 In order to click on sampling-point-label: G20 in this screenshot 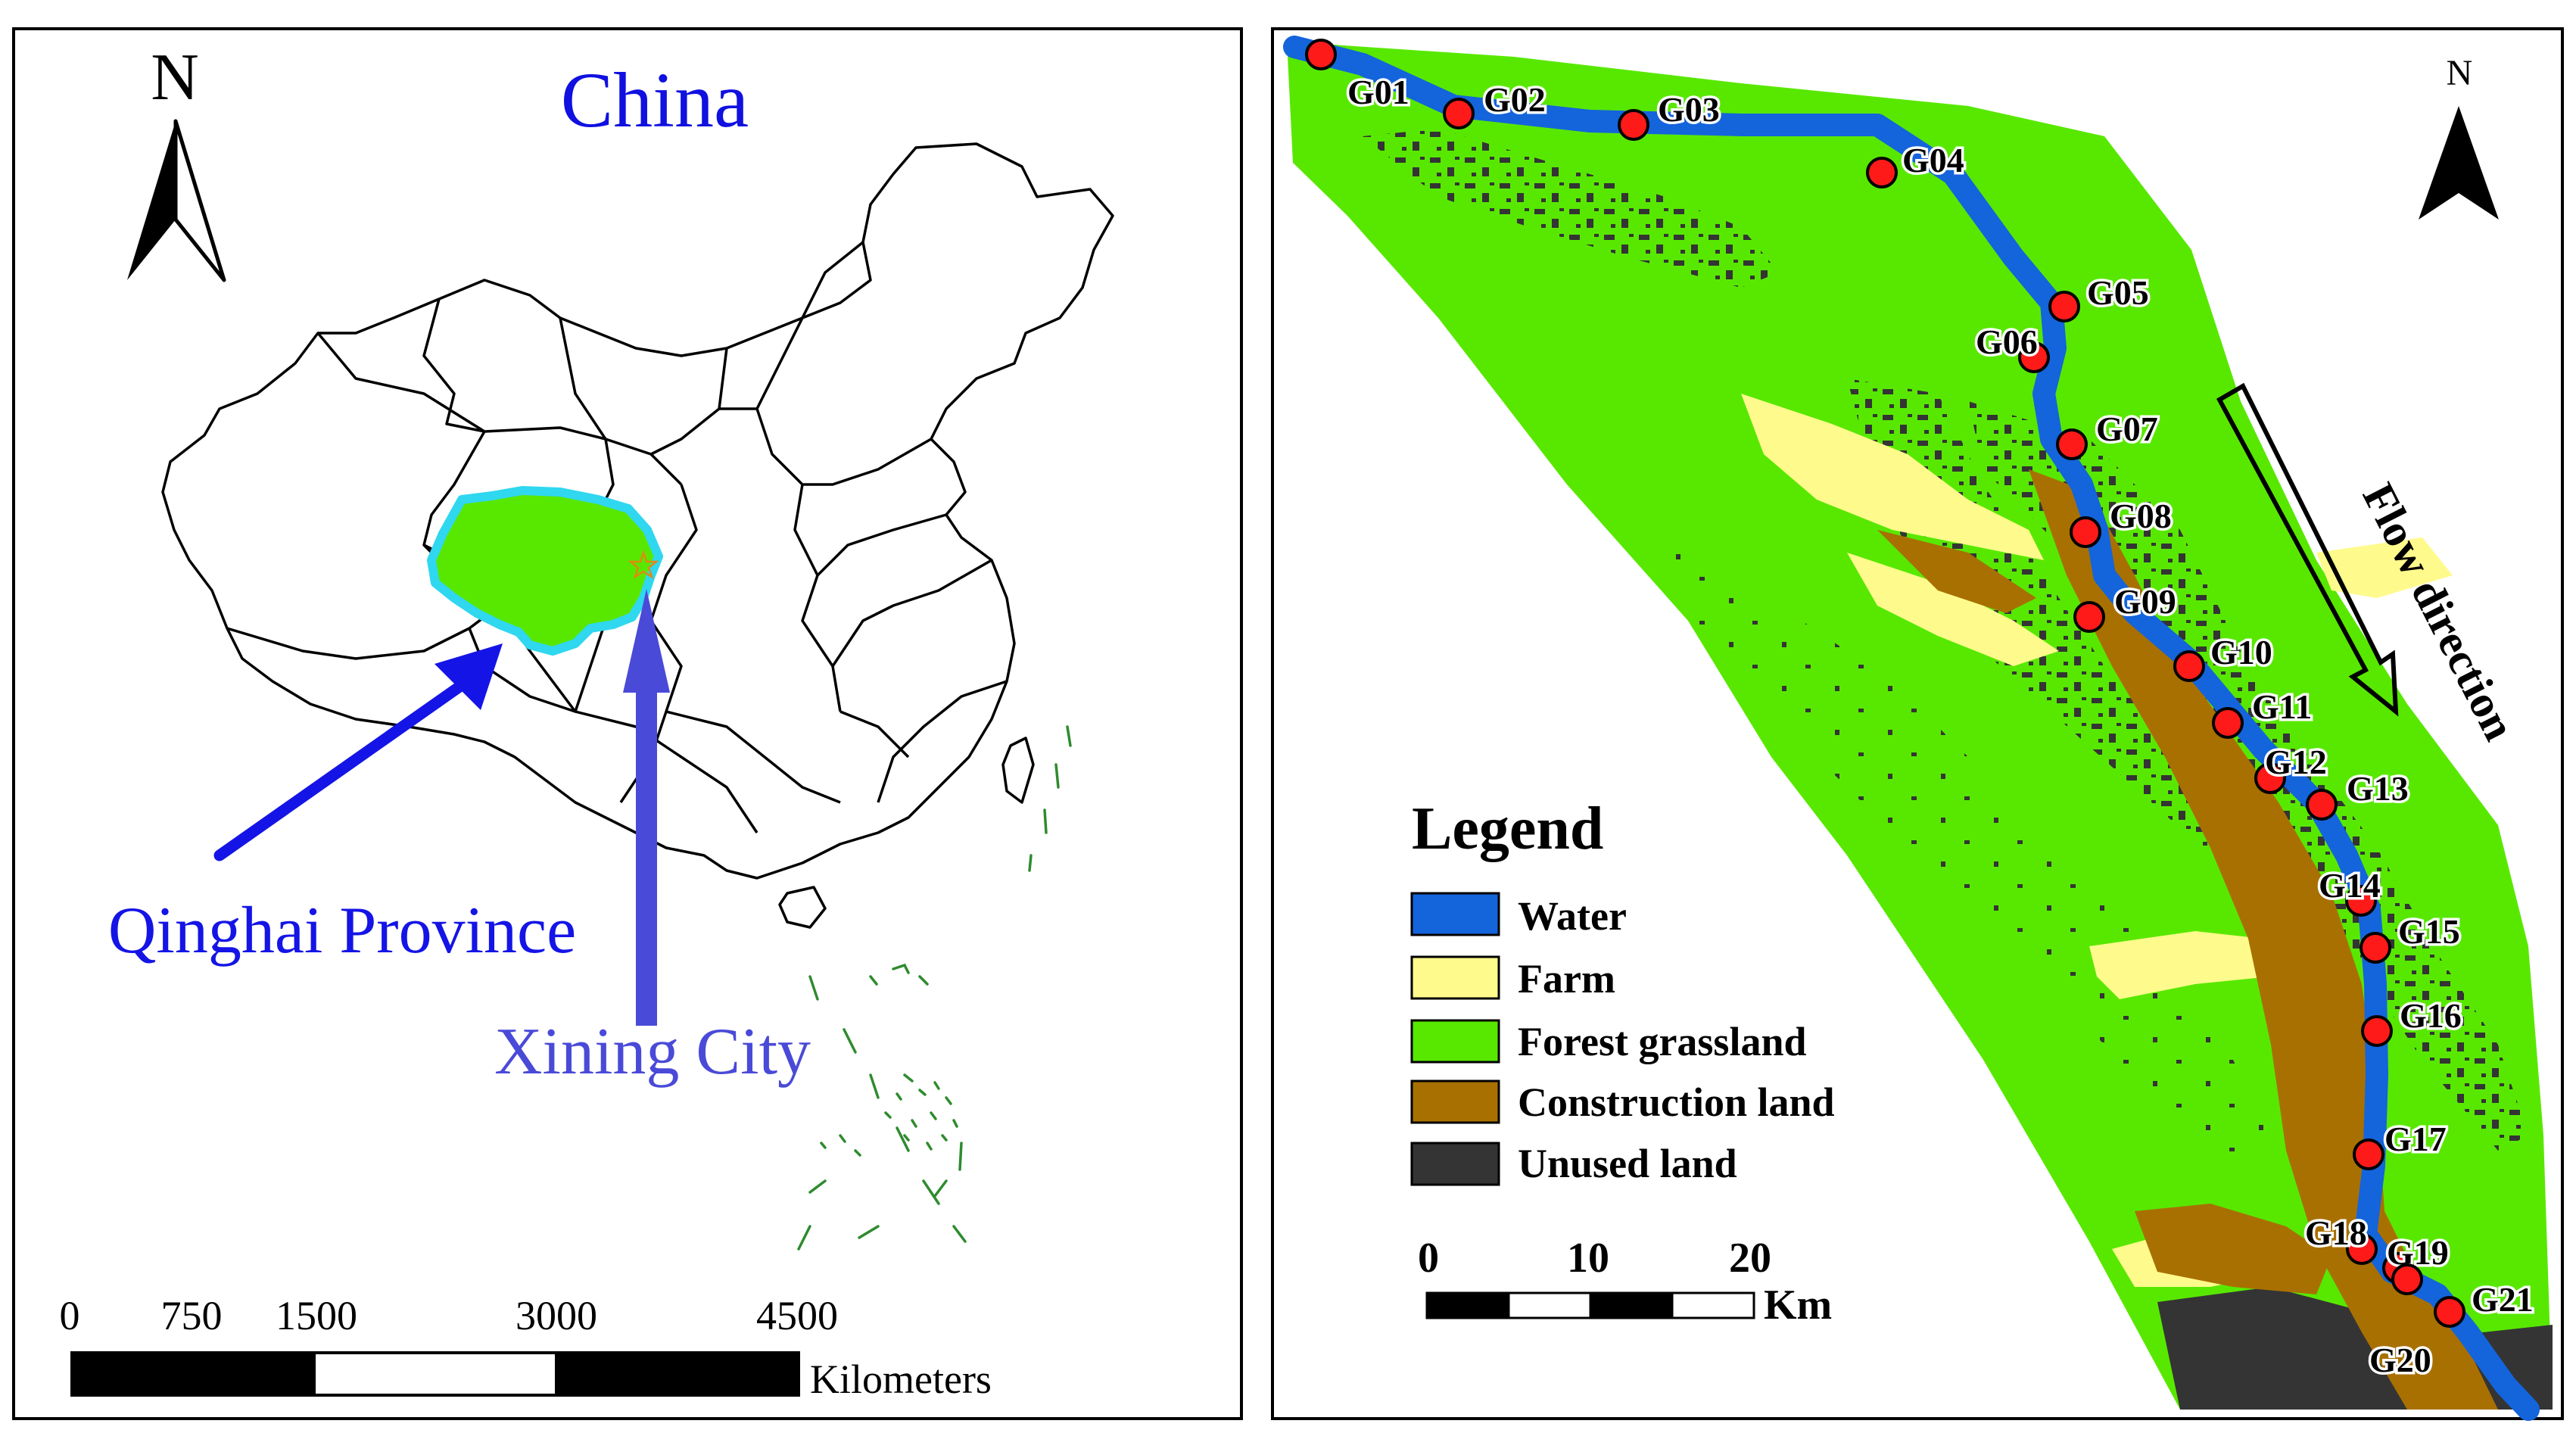, I will do `click(2400, 1360)`.